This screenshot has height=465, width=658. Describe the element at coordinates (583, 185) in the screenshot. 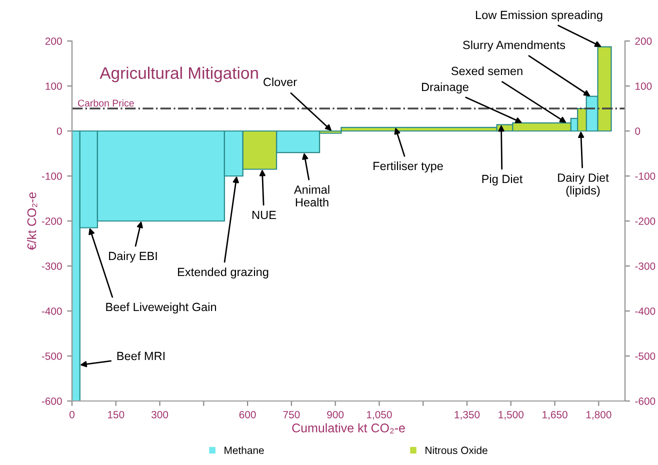

I see `annotation: Dairy Diet (lipids)` at that location.